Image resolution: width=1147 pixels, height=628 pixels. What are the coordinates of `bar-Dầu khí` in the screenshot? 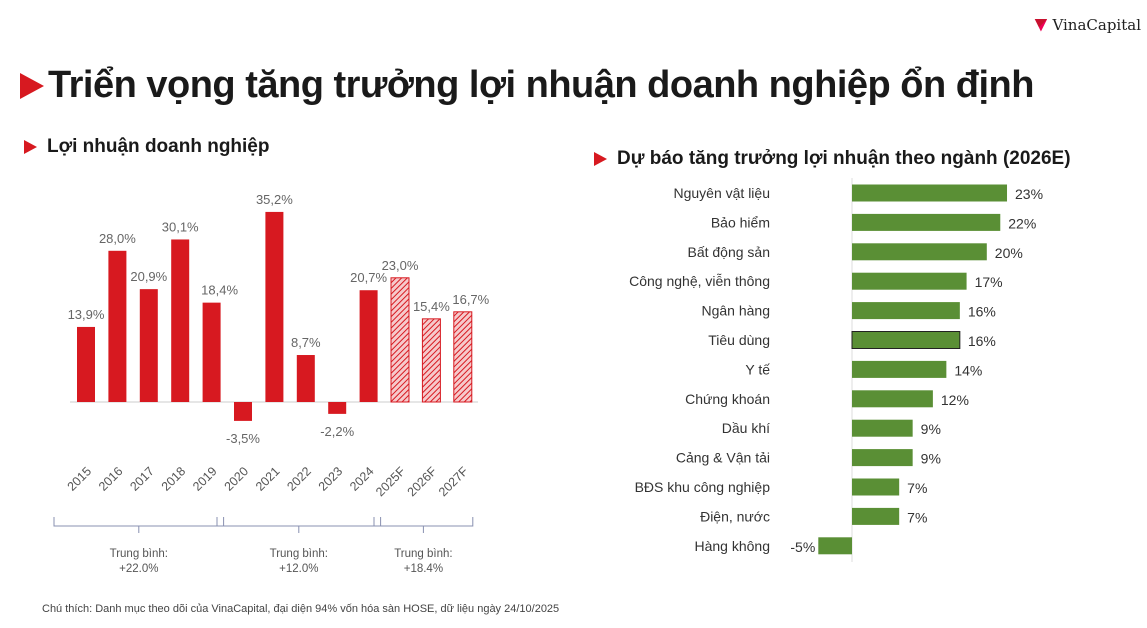 It's located at (882, 428).